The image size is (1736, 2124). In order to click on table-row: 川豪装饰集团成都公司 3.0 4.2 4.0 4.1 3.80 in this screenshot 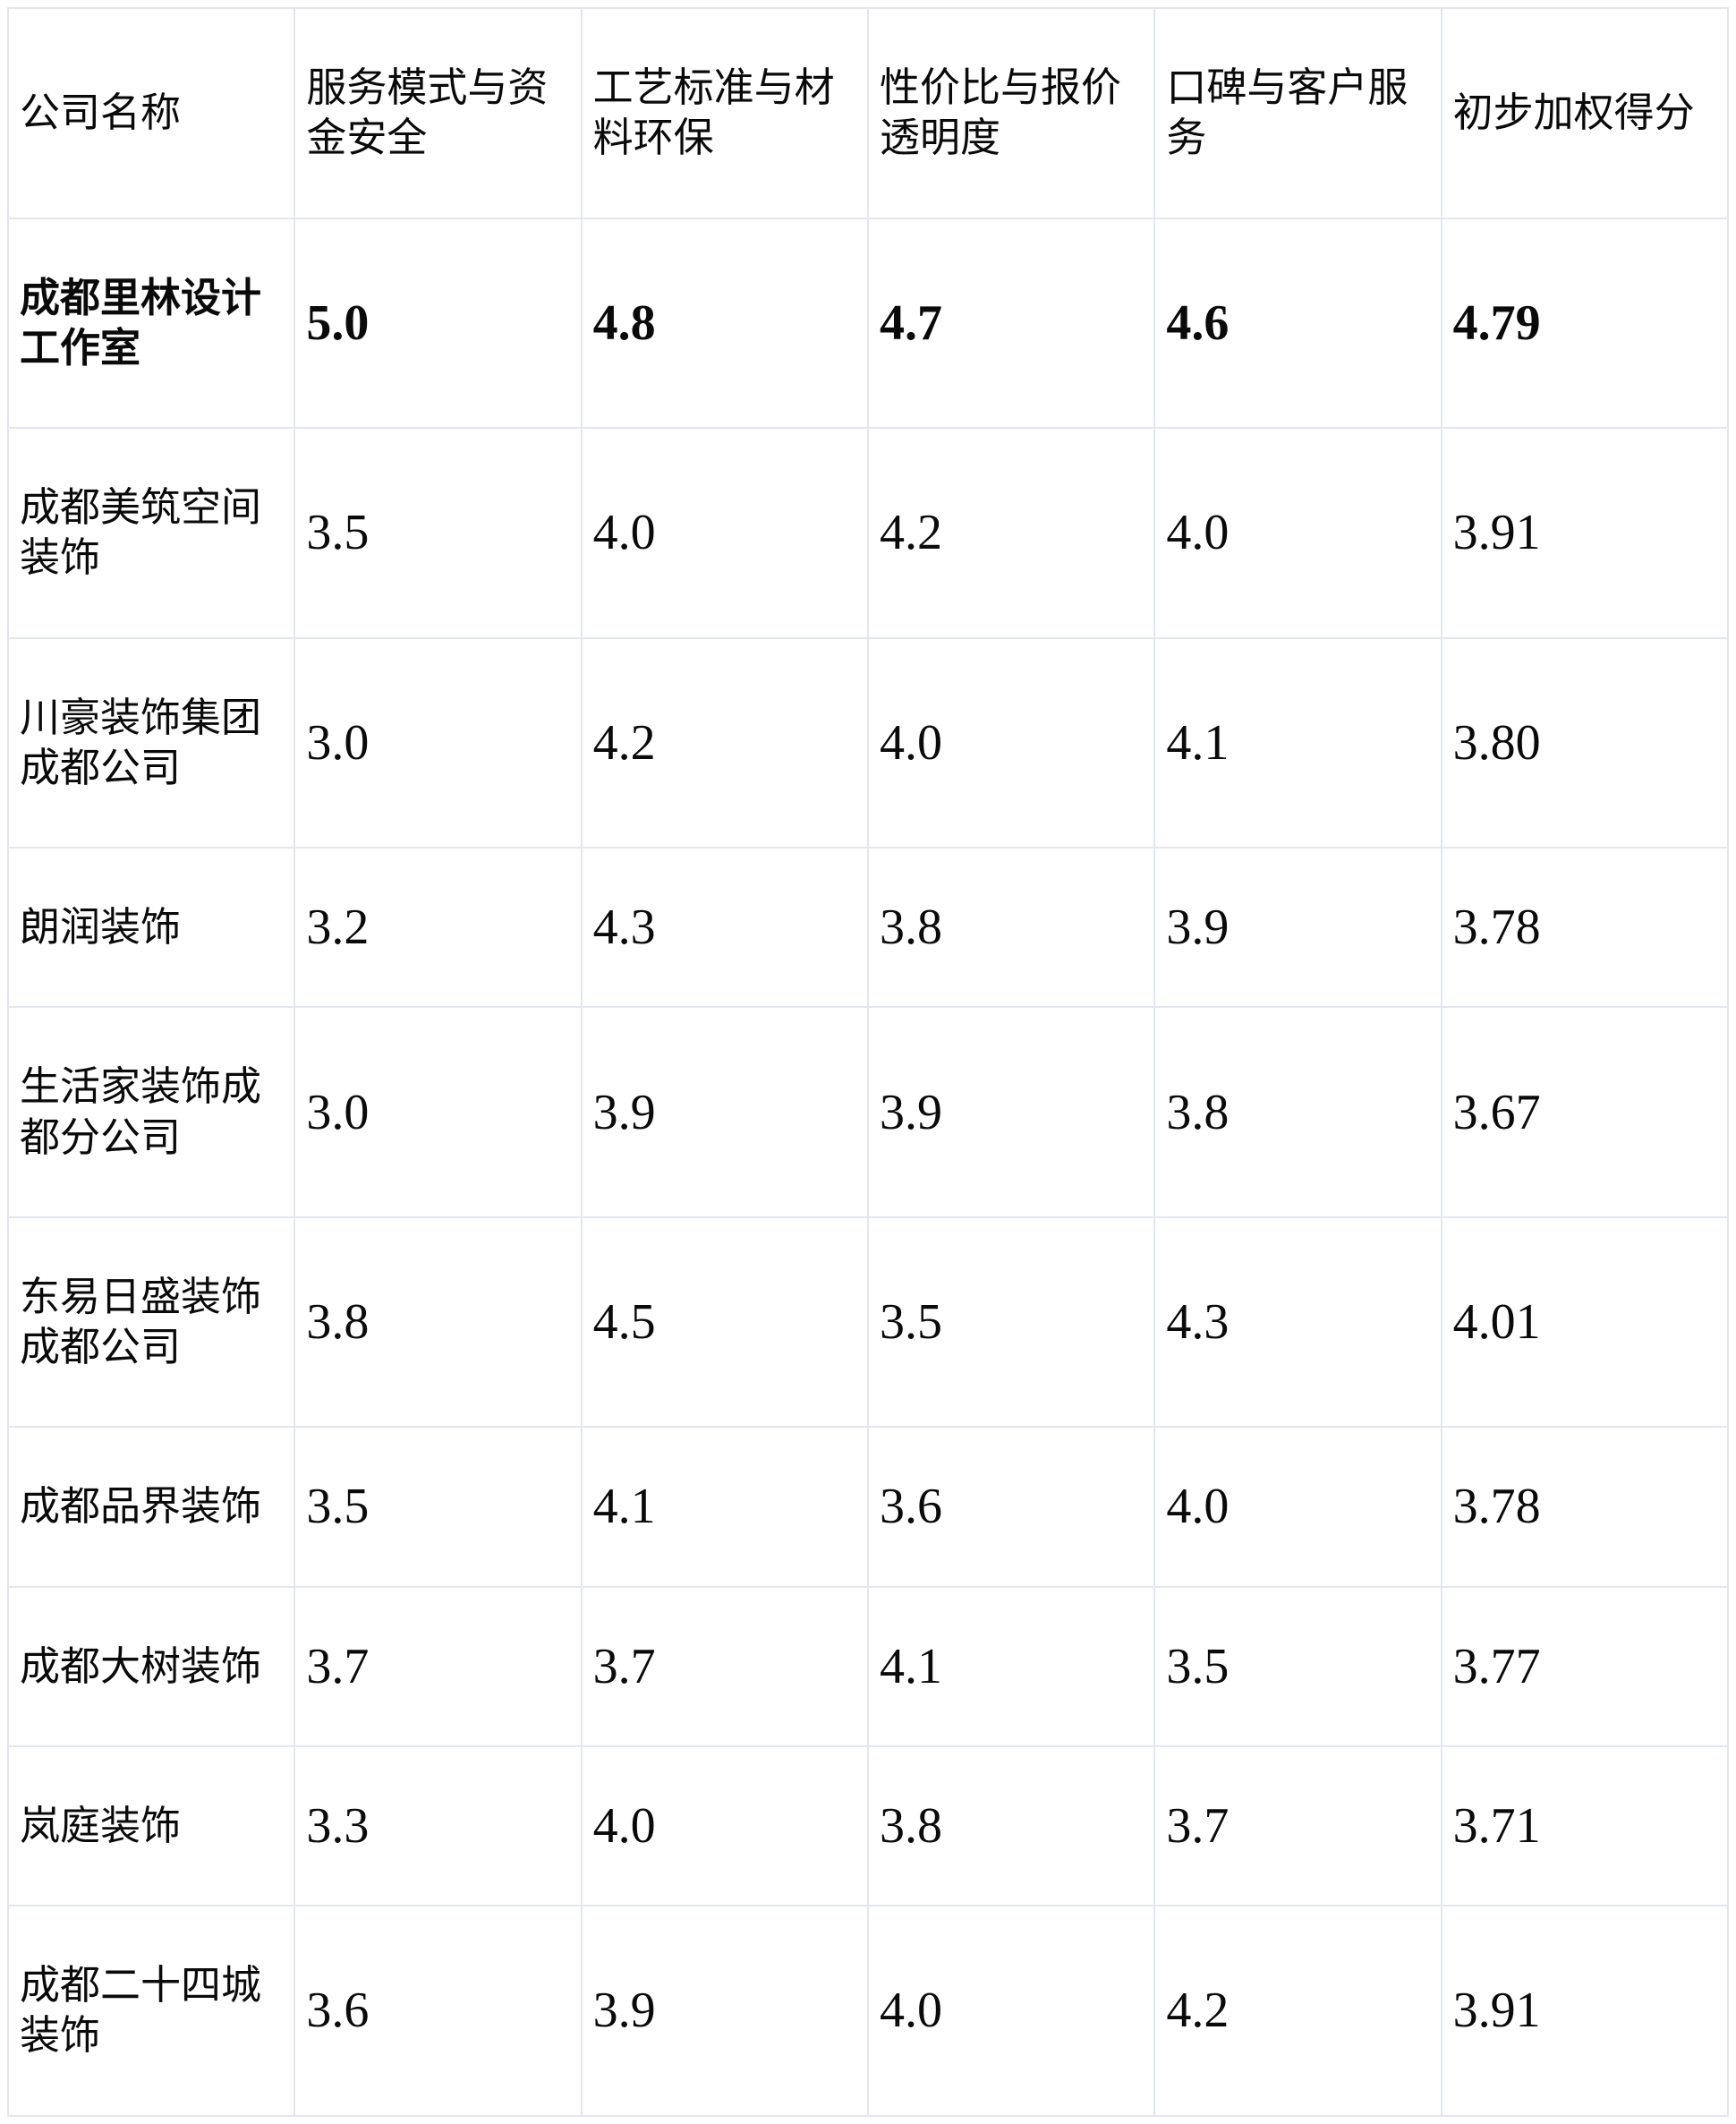, I will do `click(868, 742)`.